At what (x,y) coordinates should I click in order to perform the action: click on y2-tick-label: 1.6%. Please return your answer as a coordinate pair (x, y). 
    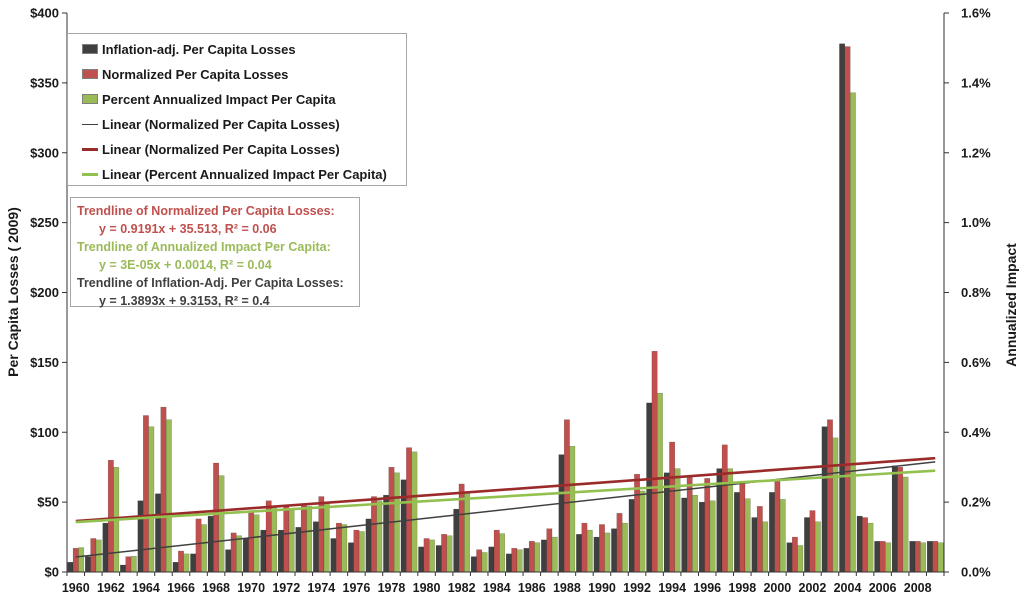
    Looking at the image, I should click on (976, 13).